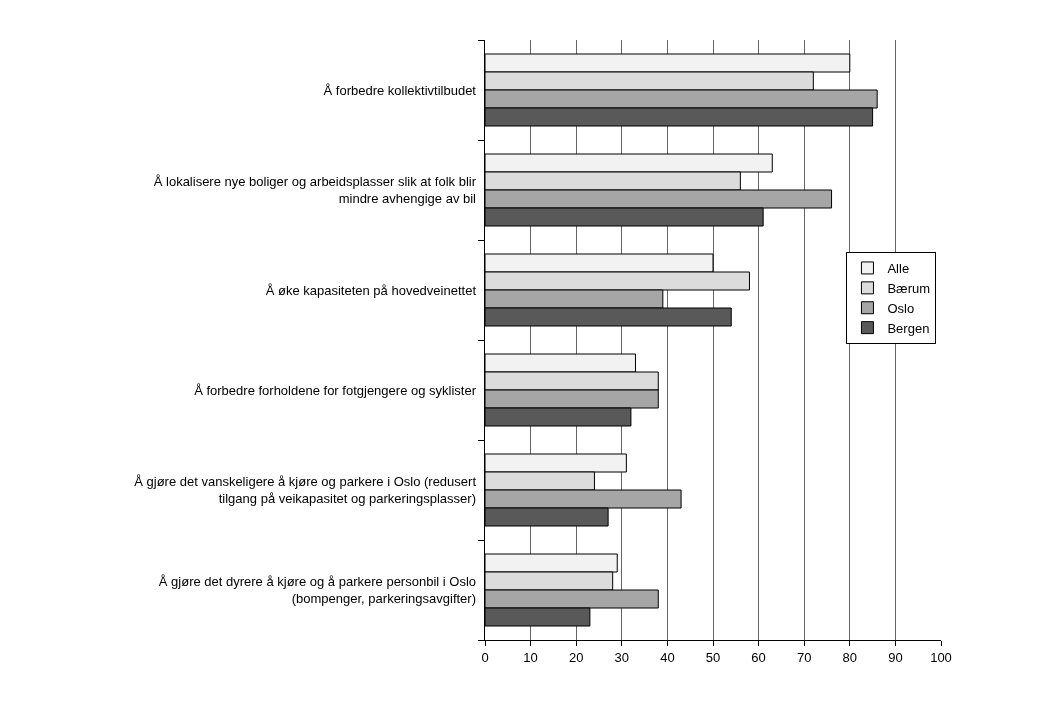 This screenshot has height=702, width=1039. Describe the element at coordinates (850, 657) in the screenshot. I see `x-tick-label: 80` at that location.